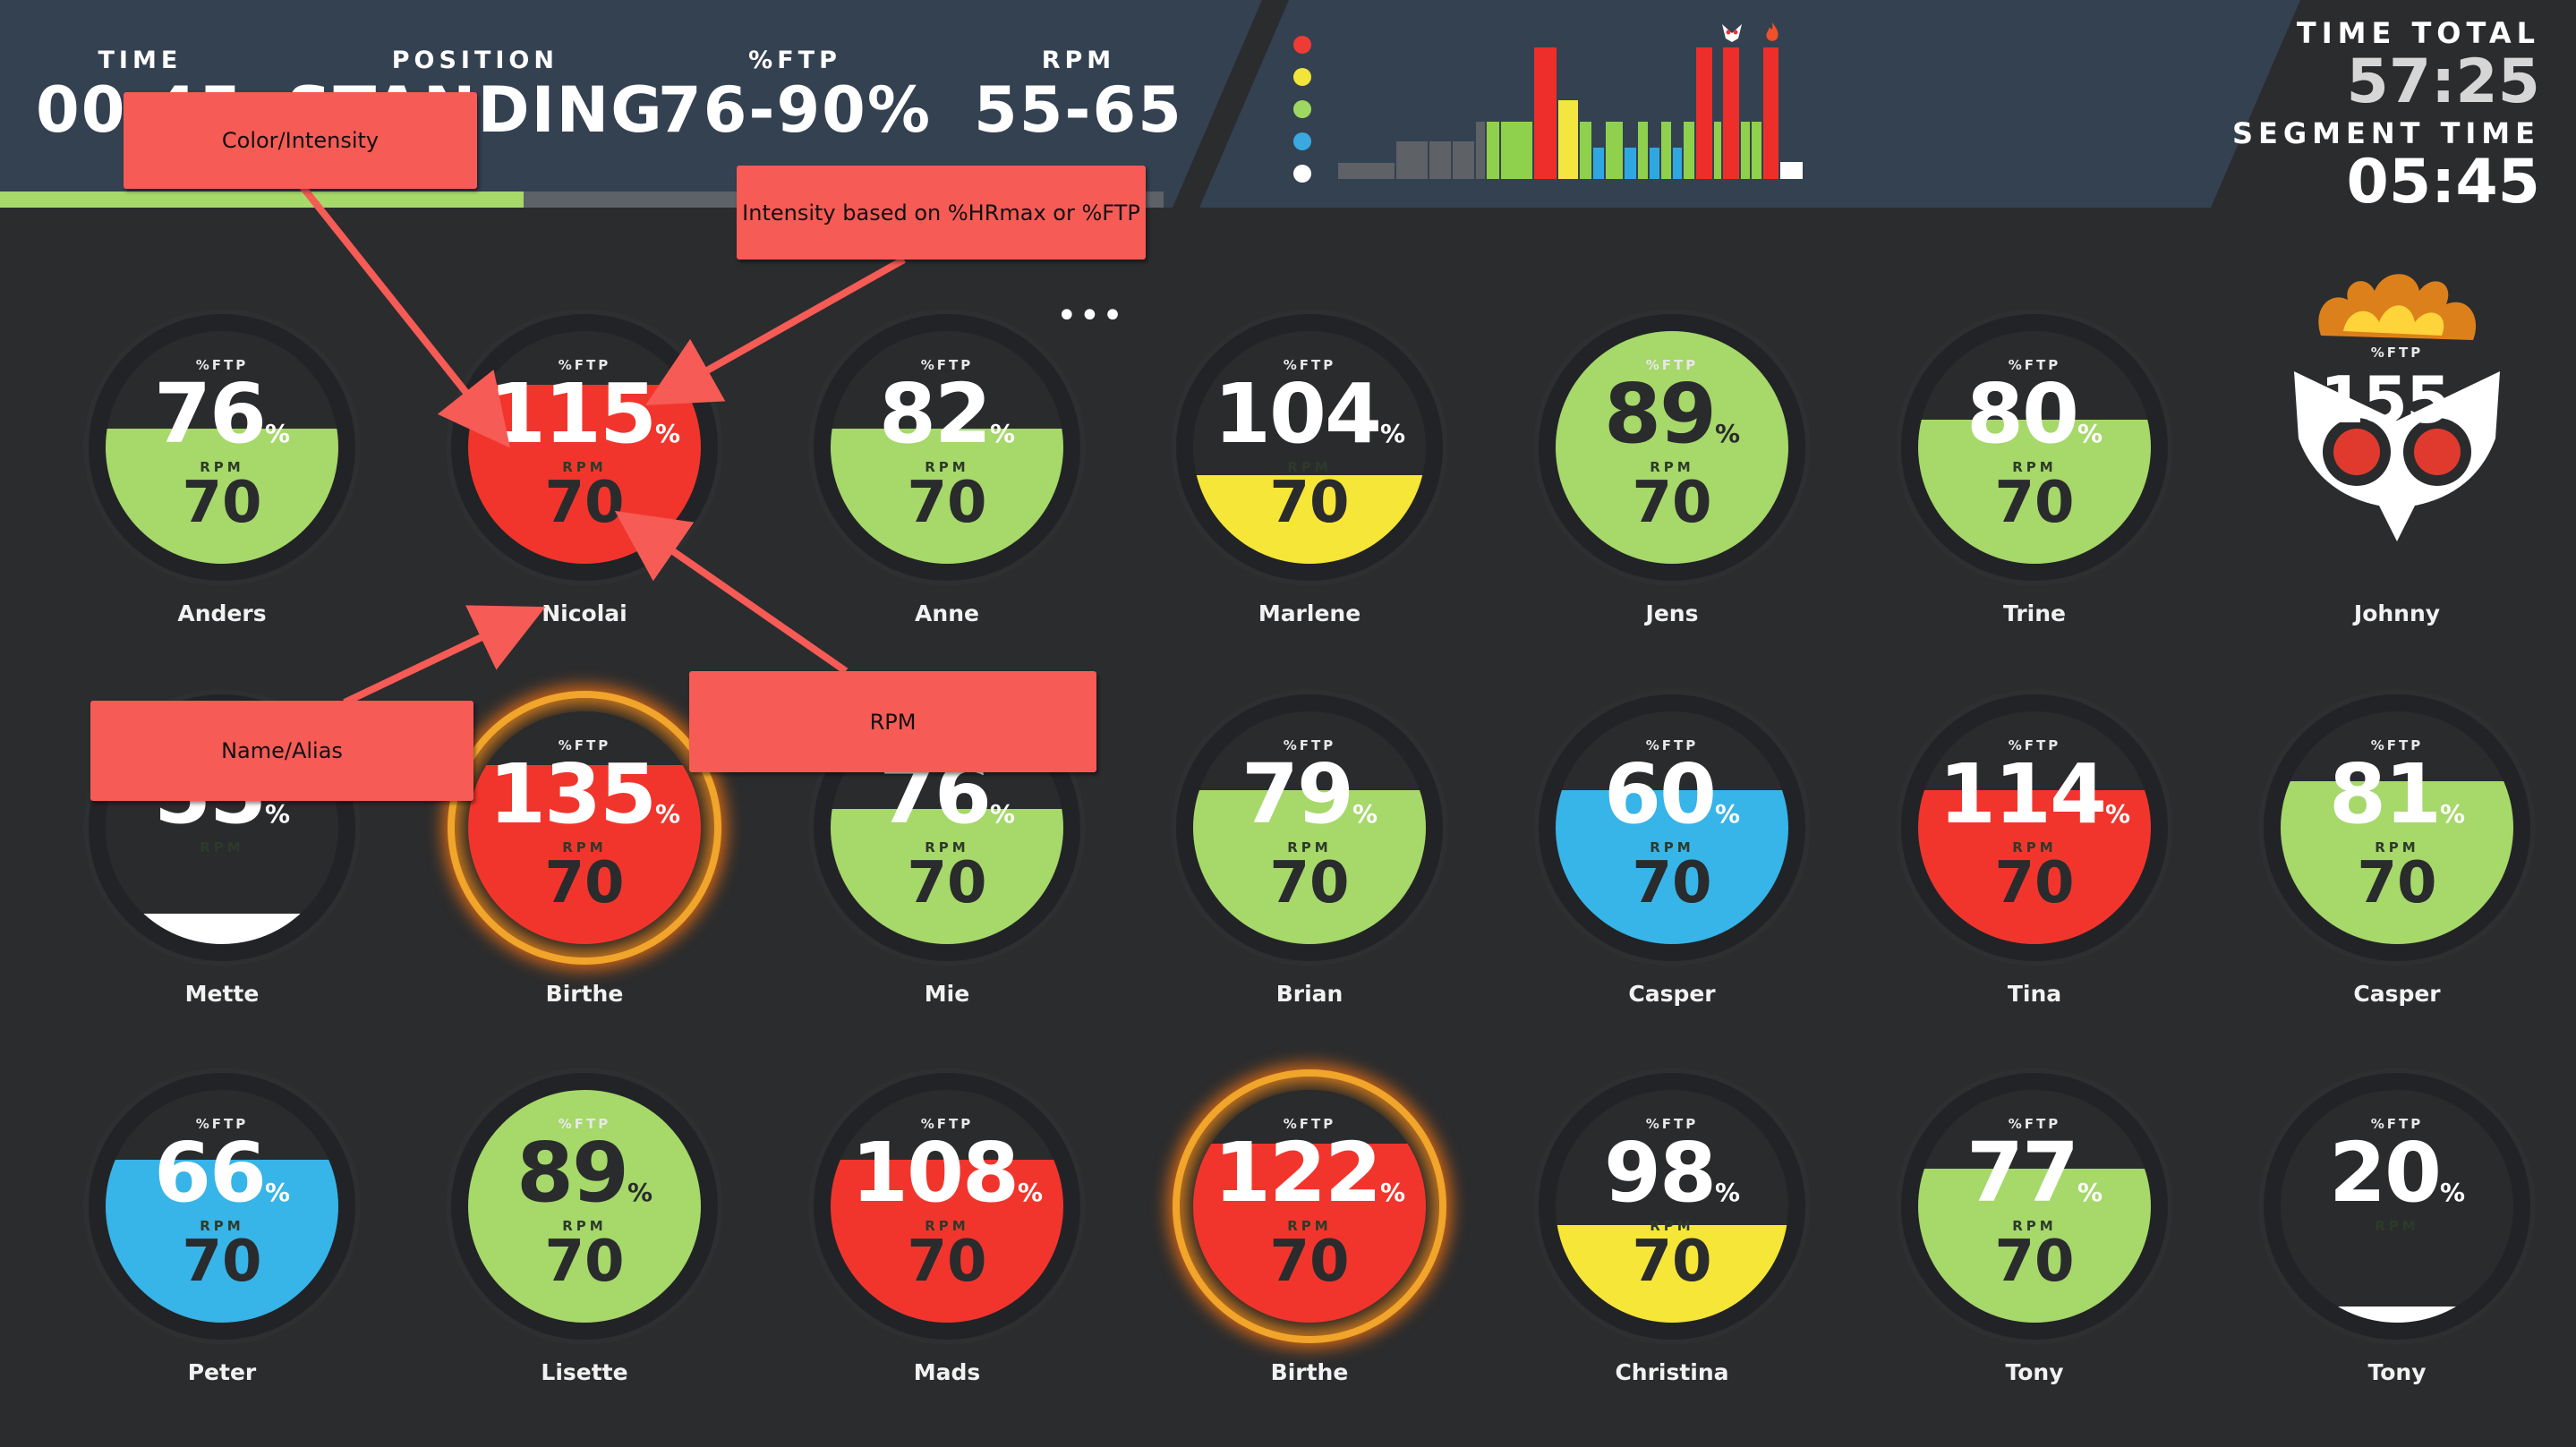  I want to click on rider-gauge: %FTP 76% RPM 70 Anders, so click(222, 483).